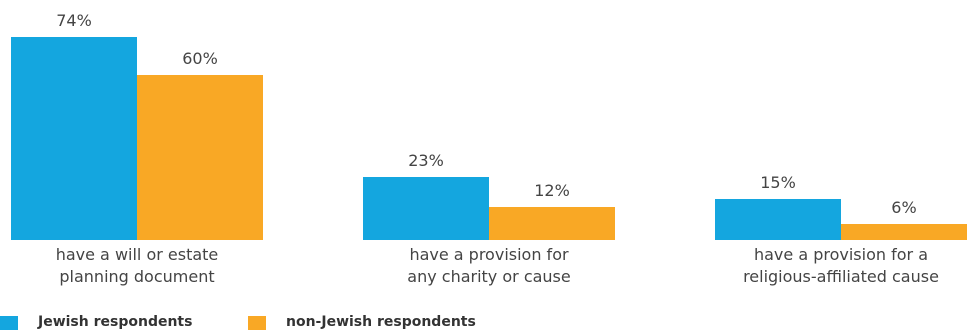 The image size is (971, 332). I want to click on data-label: 12%, so click(552, 190).